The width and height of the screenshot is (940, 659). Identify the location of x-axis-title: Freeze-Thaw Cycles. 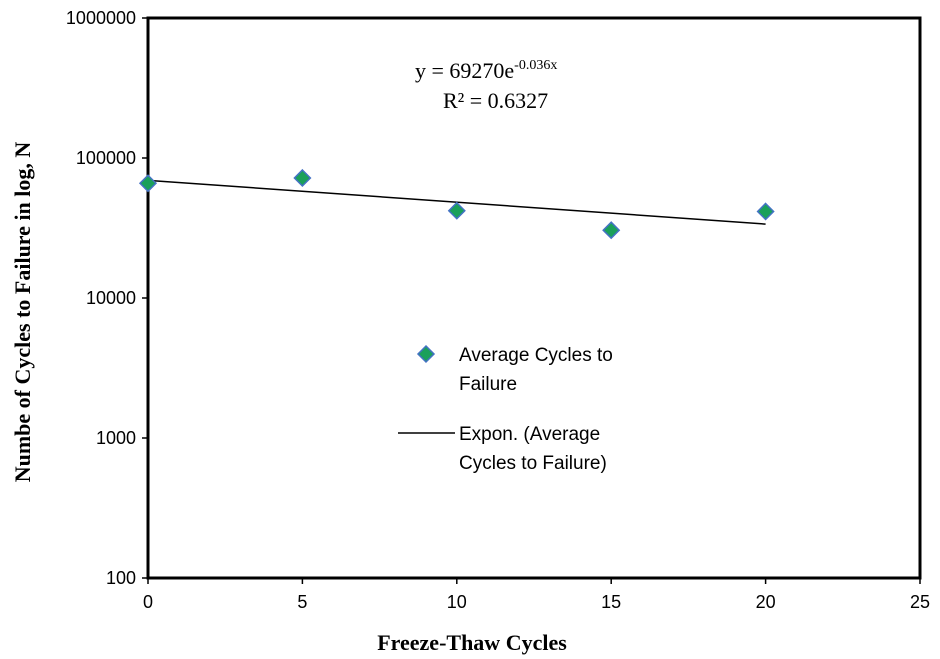
(472, 642).